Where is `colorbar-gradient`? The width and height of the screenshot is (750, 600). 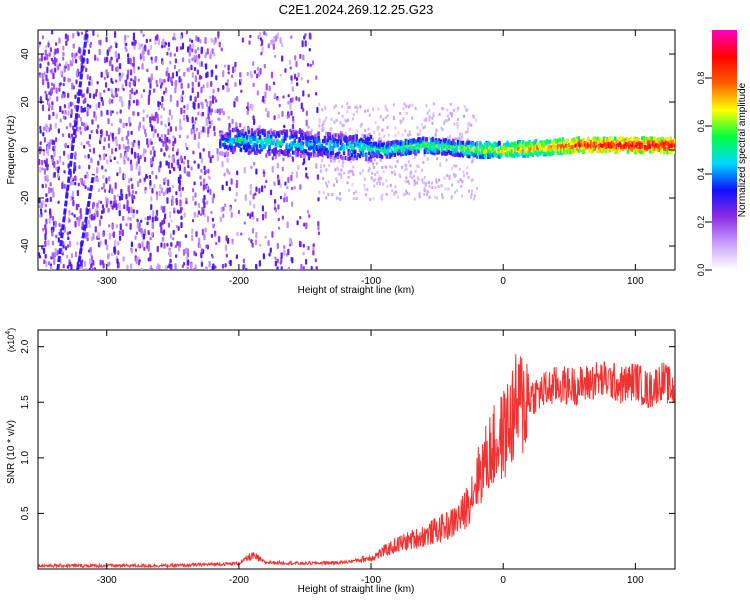
colorbar-gradient is located at coordinates (724, 150).